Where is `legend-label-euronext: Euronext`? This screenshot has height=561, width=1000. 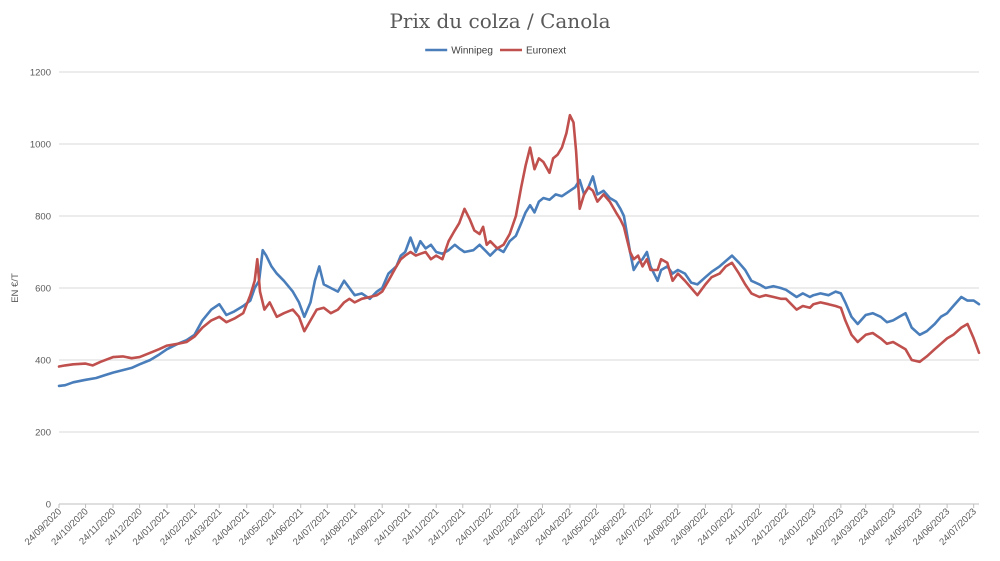
legend-label-euronext: Euronext is located at coordinates (546, 51).